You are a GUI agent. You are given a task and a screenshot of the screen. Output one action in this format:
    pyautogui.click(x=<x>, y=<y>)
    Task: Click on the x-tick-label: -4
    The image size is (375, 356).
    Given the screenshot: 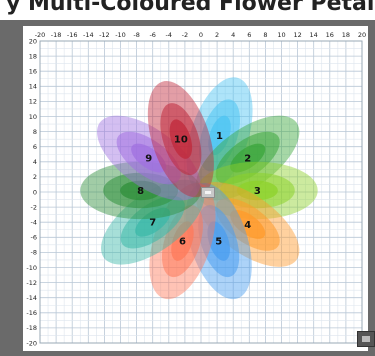 What is the action you would take?
    pyautogui.click(x=169, y=35)
    